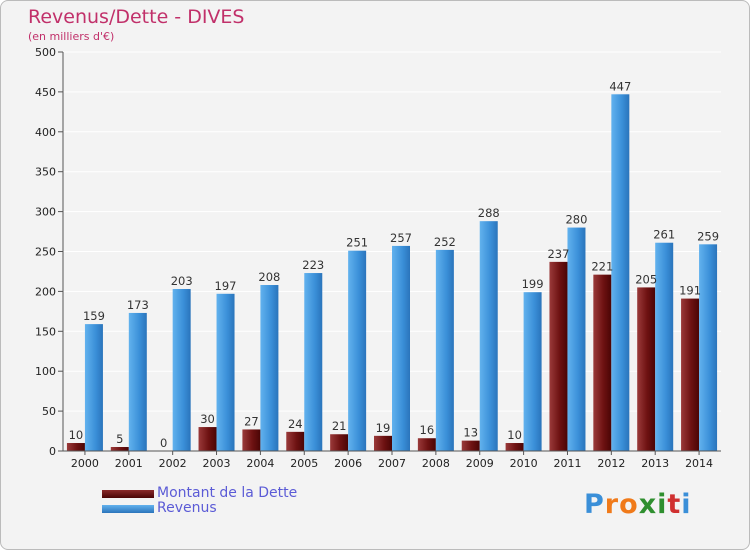 The image size is (750, 550). What do you see at coordinates (45, 132) in the screenshot?
I see `y-tick-label: 400` at bounding box center [45, 132].